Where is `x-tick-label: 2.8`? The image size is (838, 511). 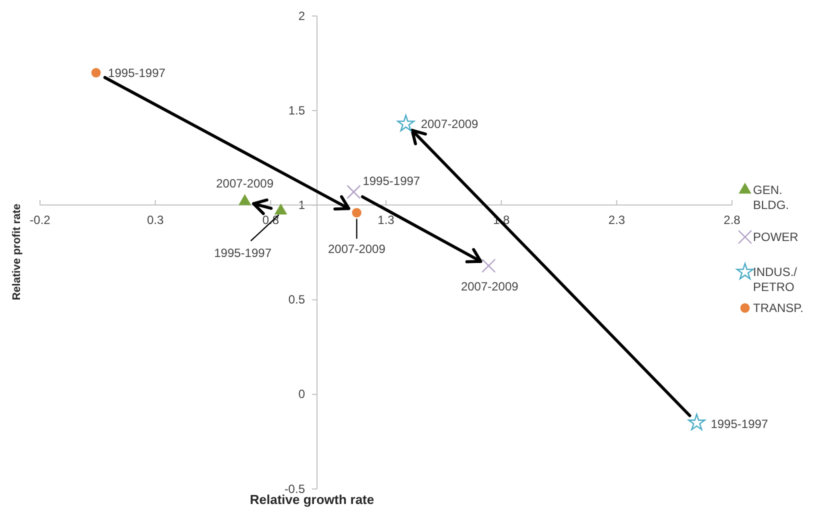
x-tick-label: 2.8 is located at coordinates (732, 220).